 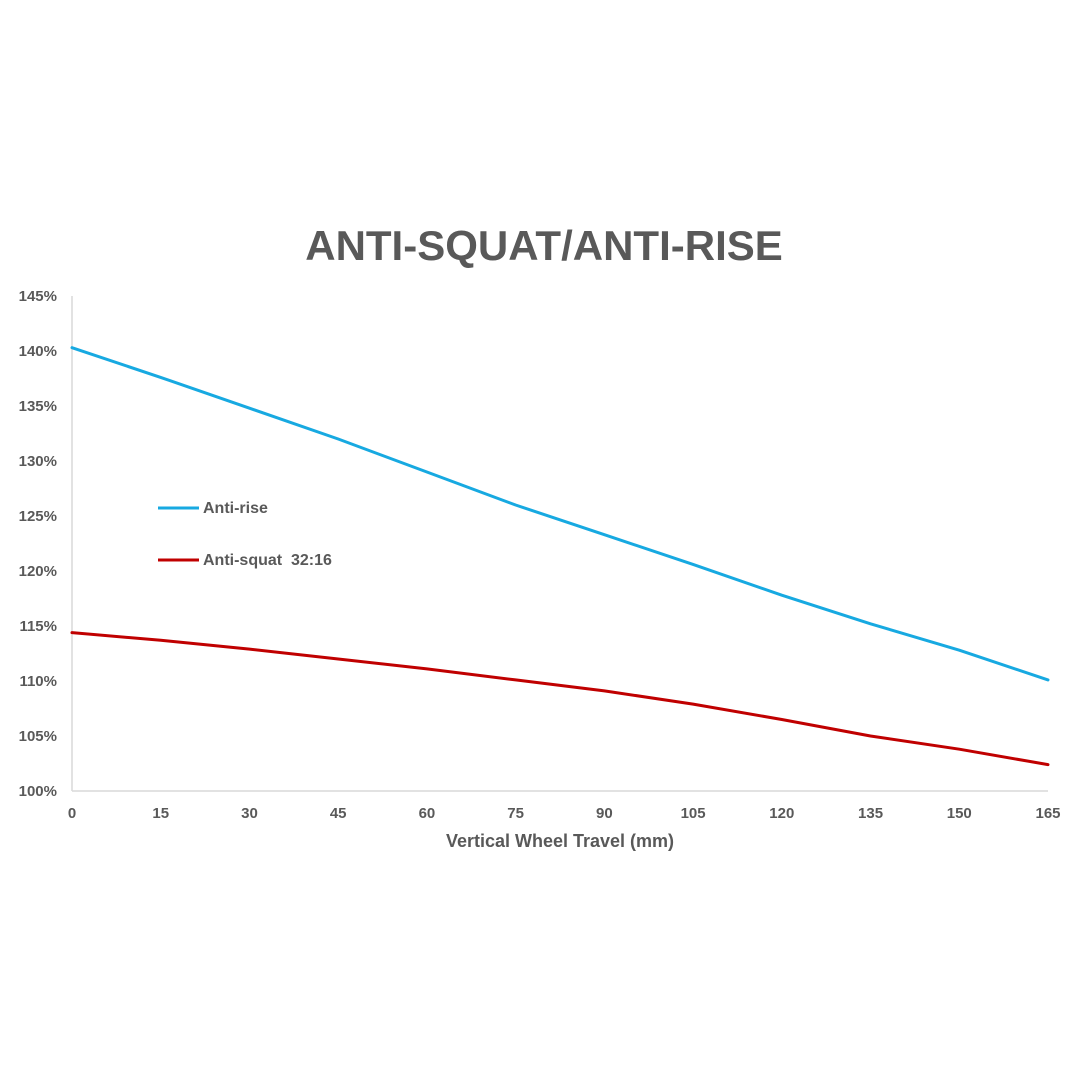 What do you see at coordinates (38, 681) in the screenshot?
I see `y-tick-label: 110%` at bounding box center [38, 681].